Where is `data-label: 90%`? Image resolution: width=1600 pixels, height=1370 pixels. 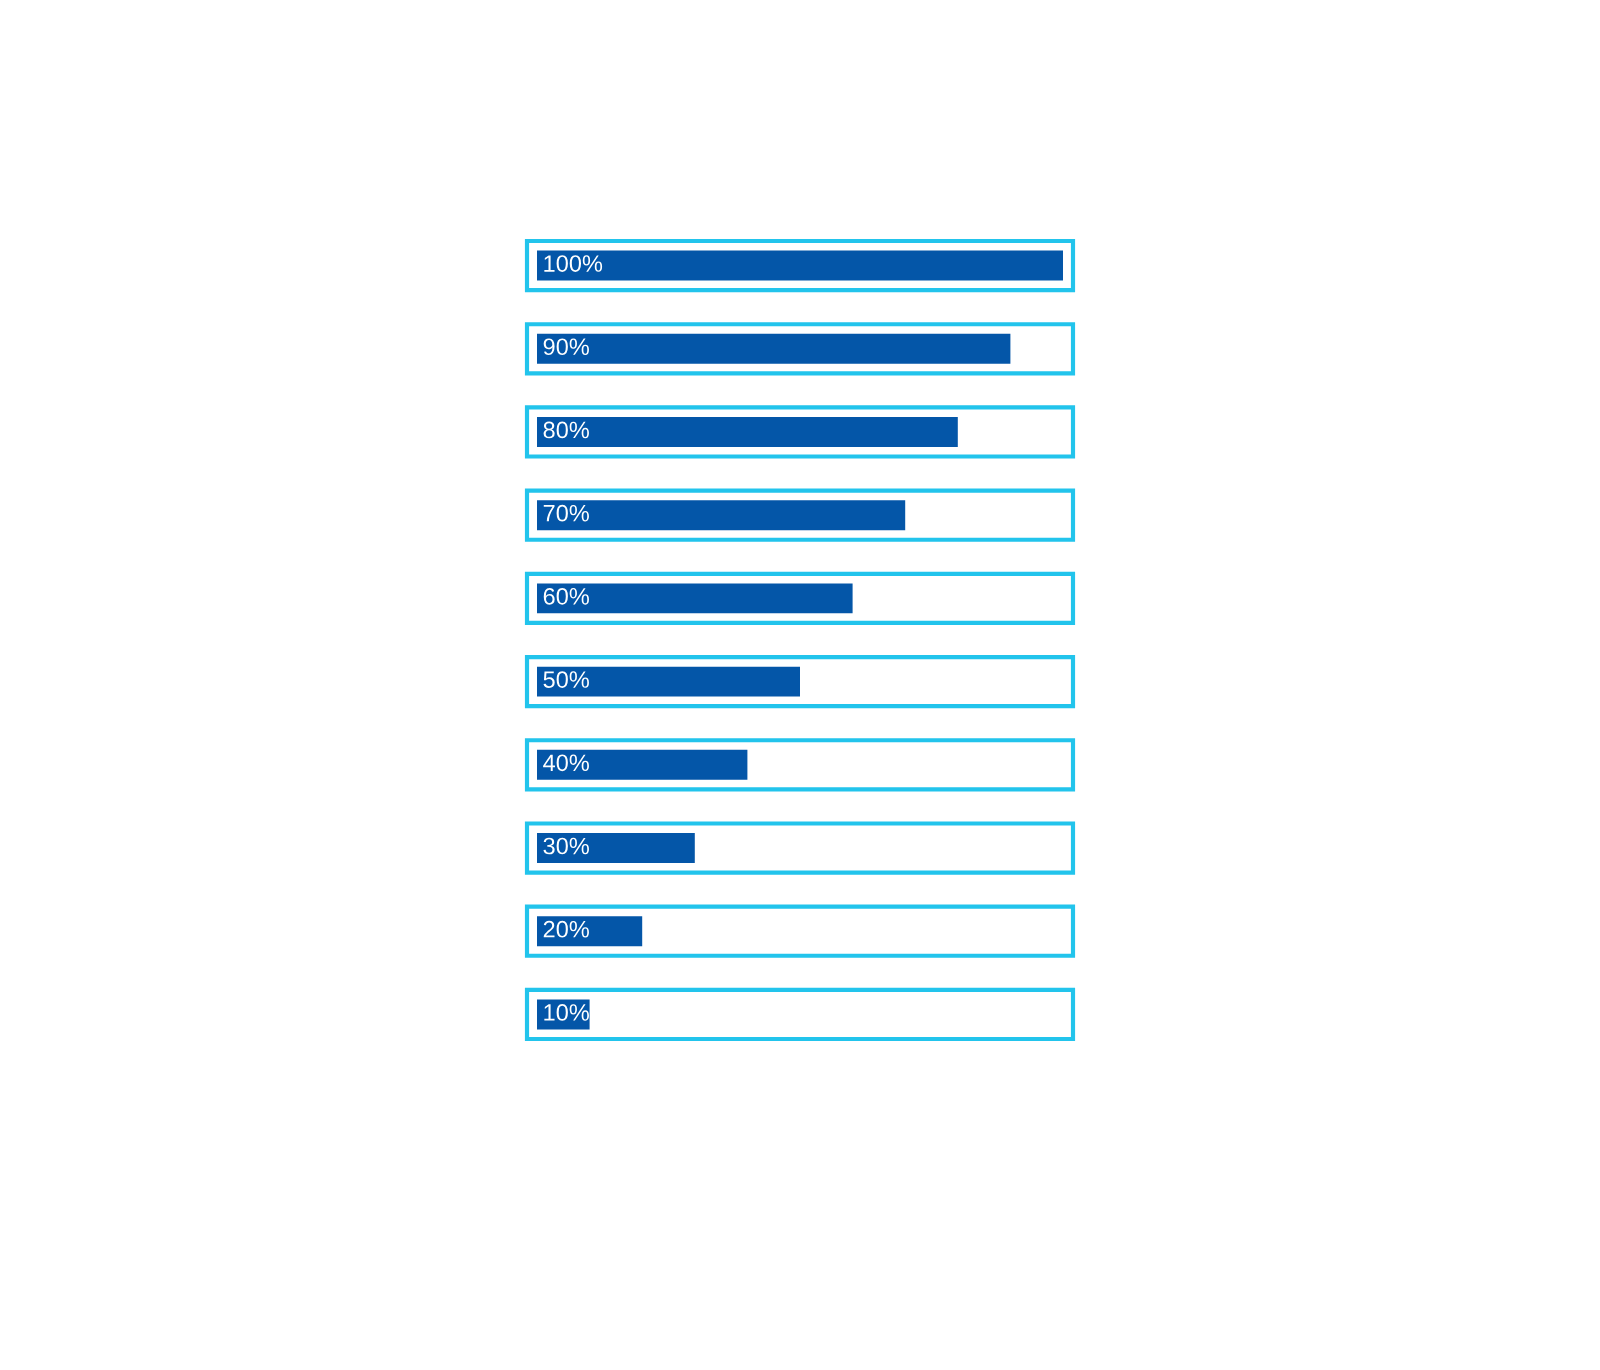
data-label: 90% is located at coordinates (566, 347).